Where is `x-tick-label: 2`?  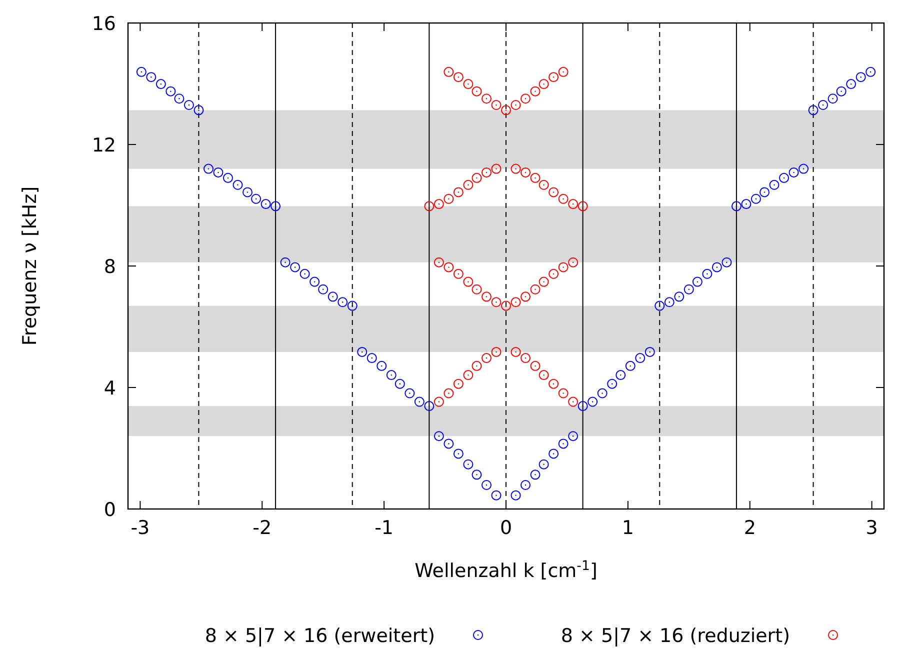 x-tick-label: 2 is located at coordinates (750, 528).